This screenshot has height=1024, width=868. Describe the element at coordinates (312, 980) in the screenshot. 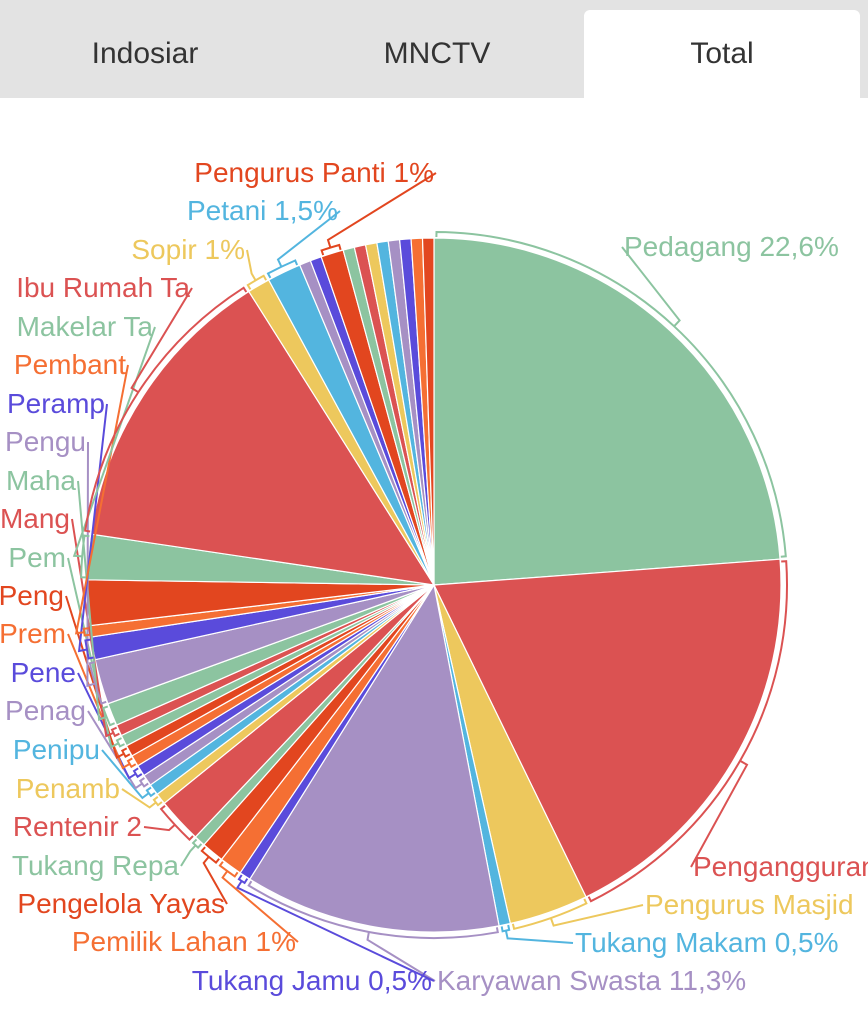

I see `slice-label: Tukang Jamu 0,5%` at that location.